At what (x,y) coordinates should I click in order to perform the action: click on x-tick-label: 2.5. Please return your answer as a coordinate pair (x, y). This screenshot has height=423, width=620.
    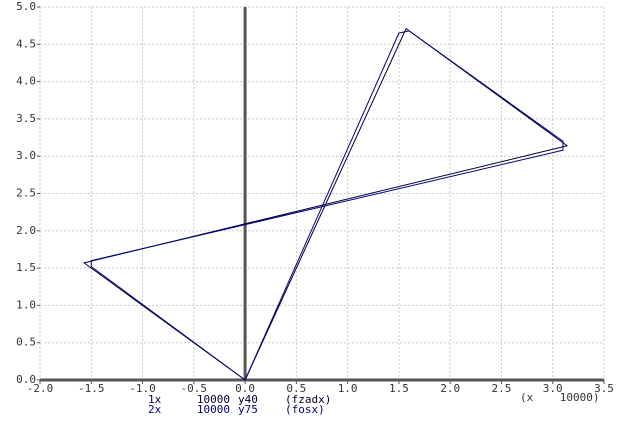
    Looking at the image, I should click on (502, 388).